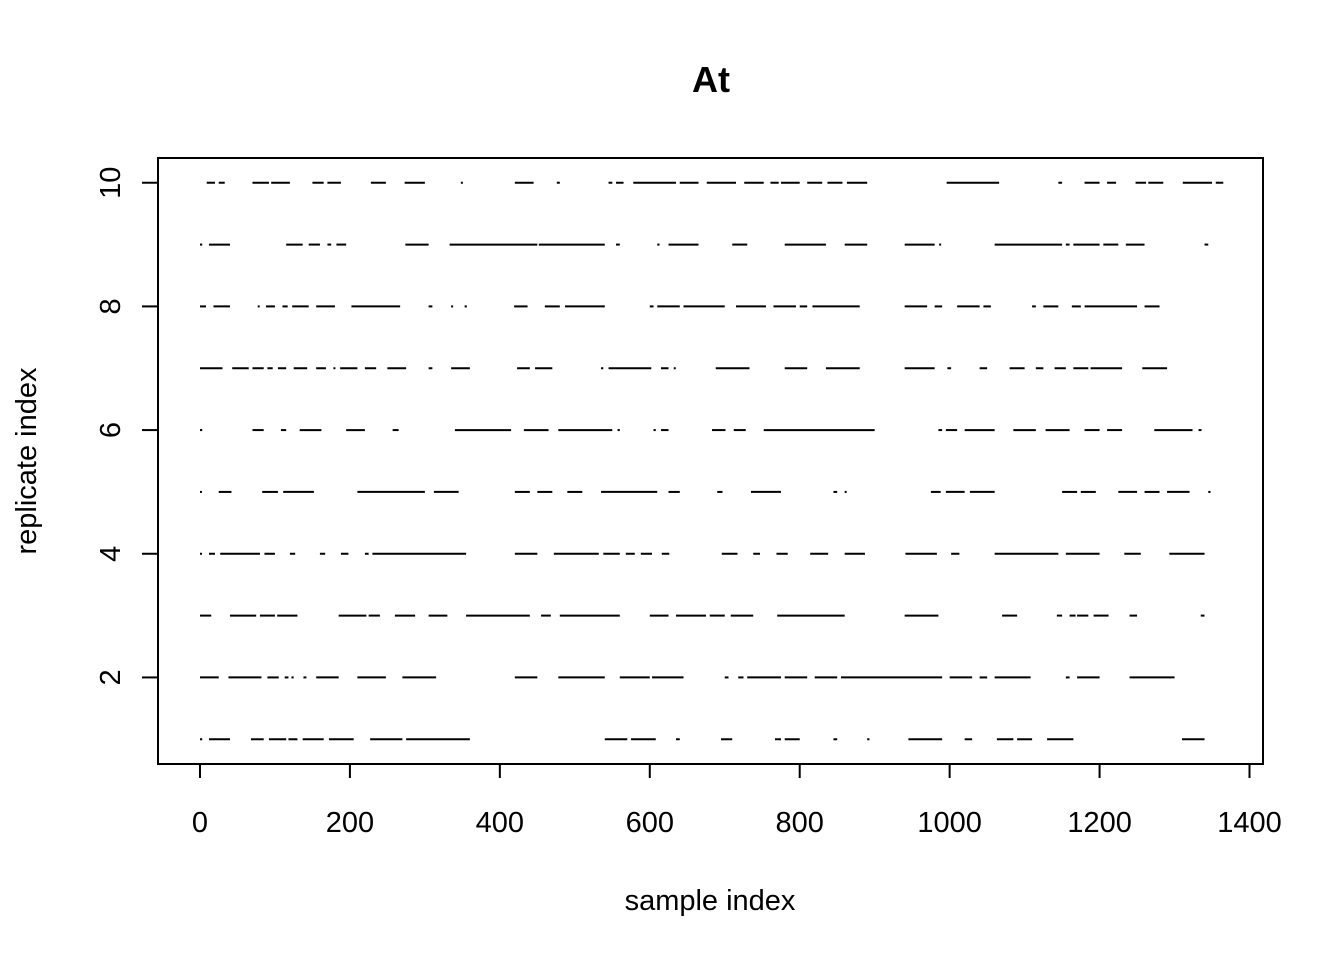 The height and width of the screenshot is (960, 1344). What do you see at coordinates (200, 823) in the screenshot?
I see `x-tick-label: 0` at bounding box center [200, 823].